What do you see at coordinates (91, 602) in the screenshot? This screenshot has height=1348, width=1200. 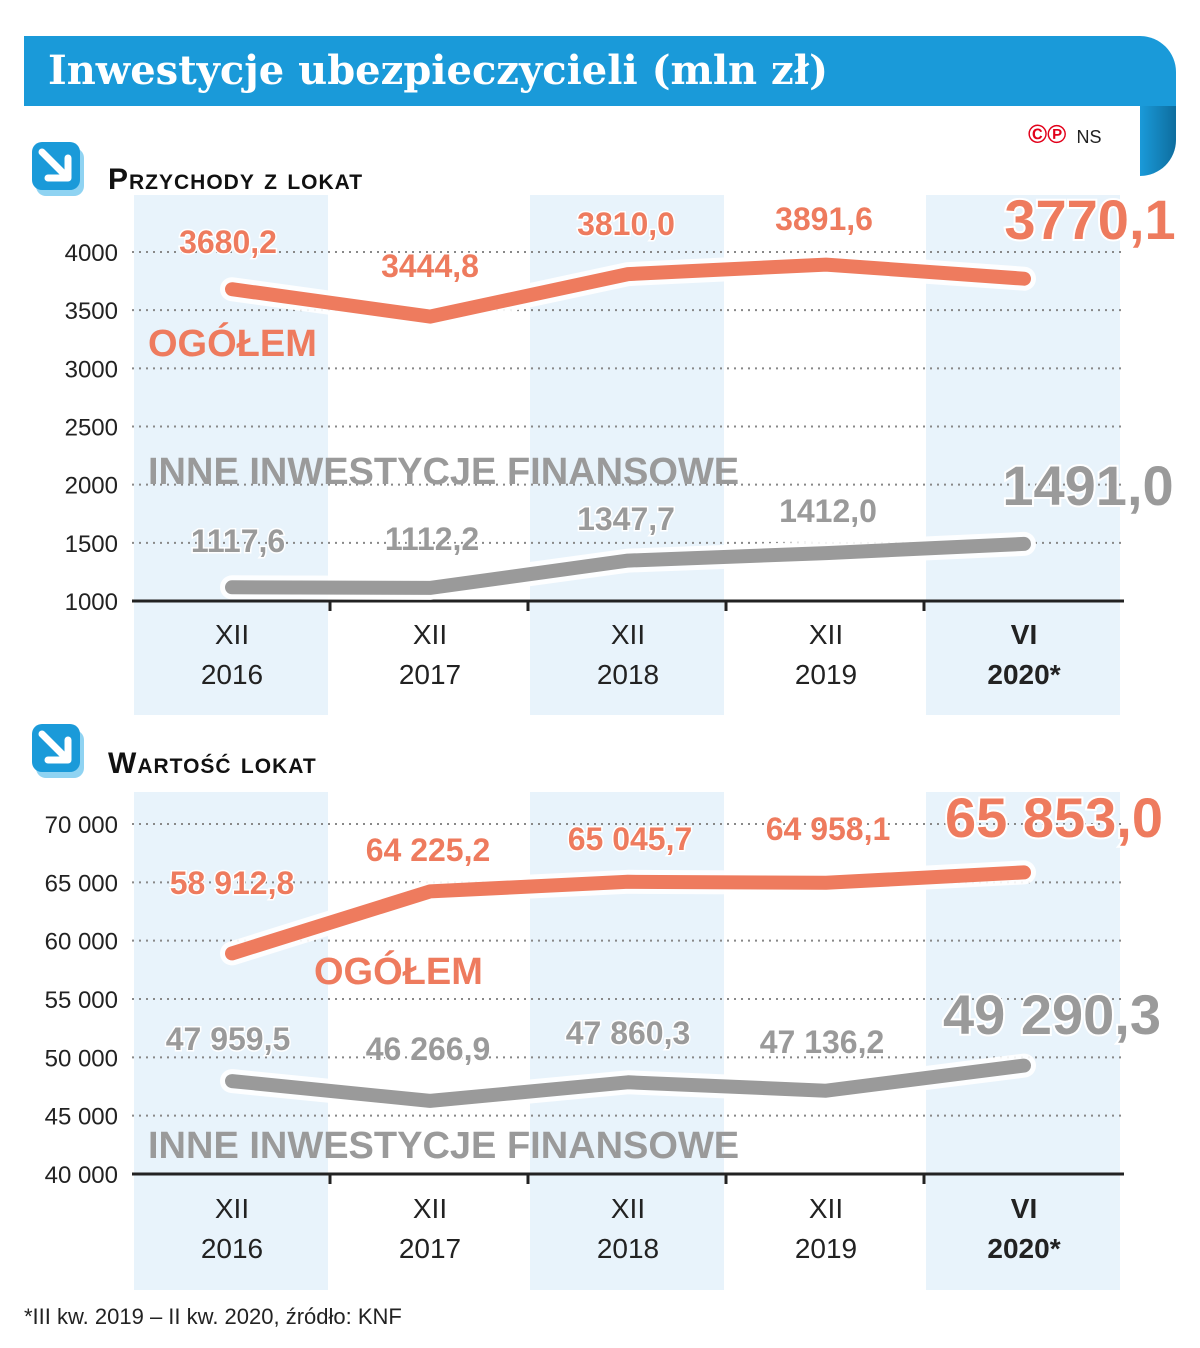 I see `y-tick-label: 1000` at bounding box center [91, 602].